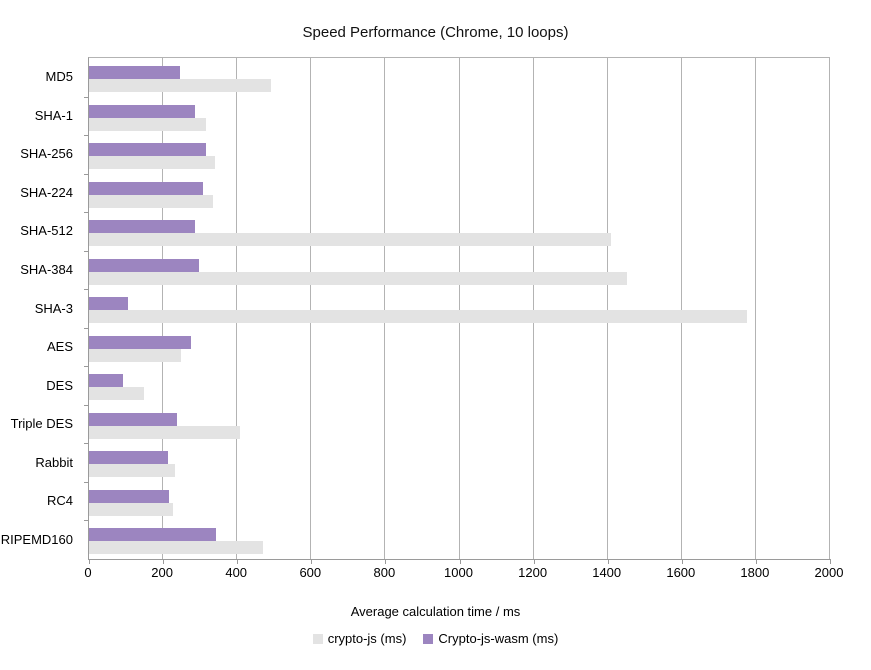  I want to click on x-tick-label-2000: 2000, so click(829, 572).